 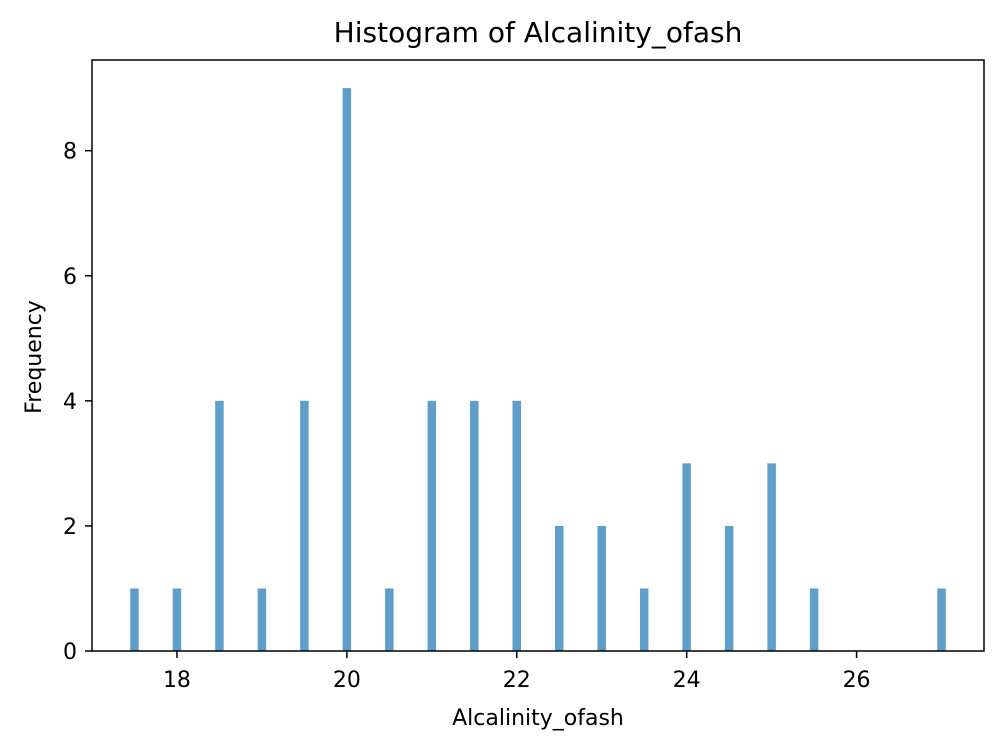 What do you see at coordinates (687, 680) in the screenshot?
I see `x-tick-label: 24` at bounding box center [687, 680].